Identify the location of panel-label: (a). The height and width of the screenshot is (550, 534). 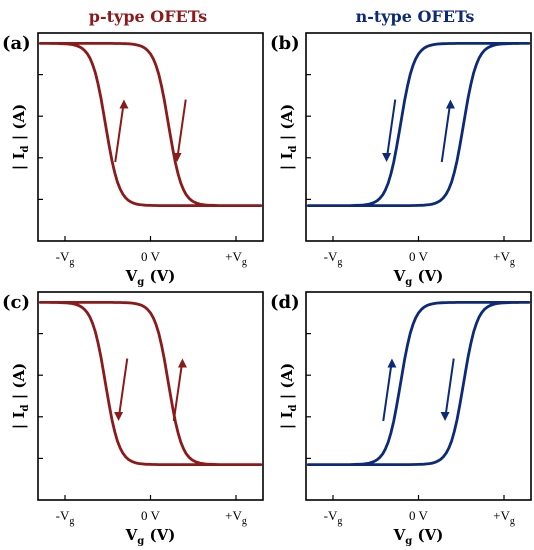
(16, 43).